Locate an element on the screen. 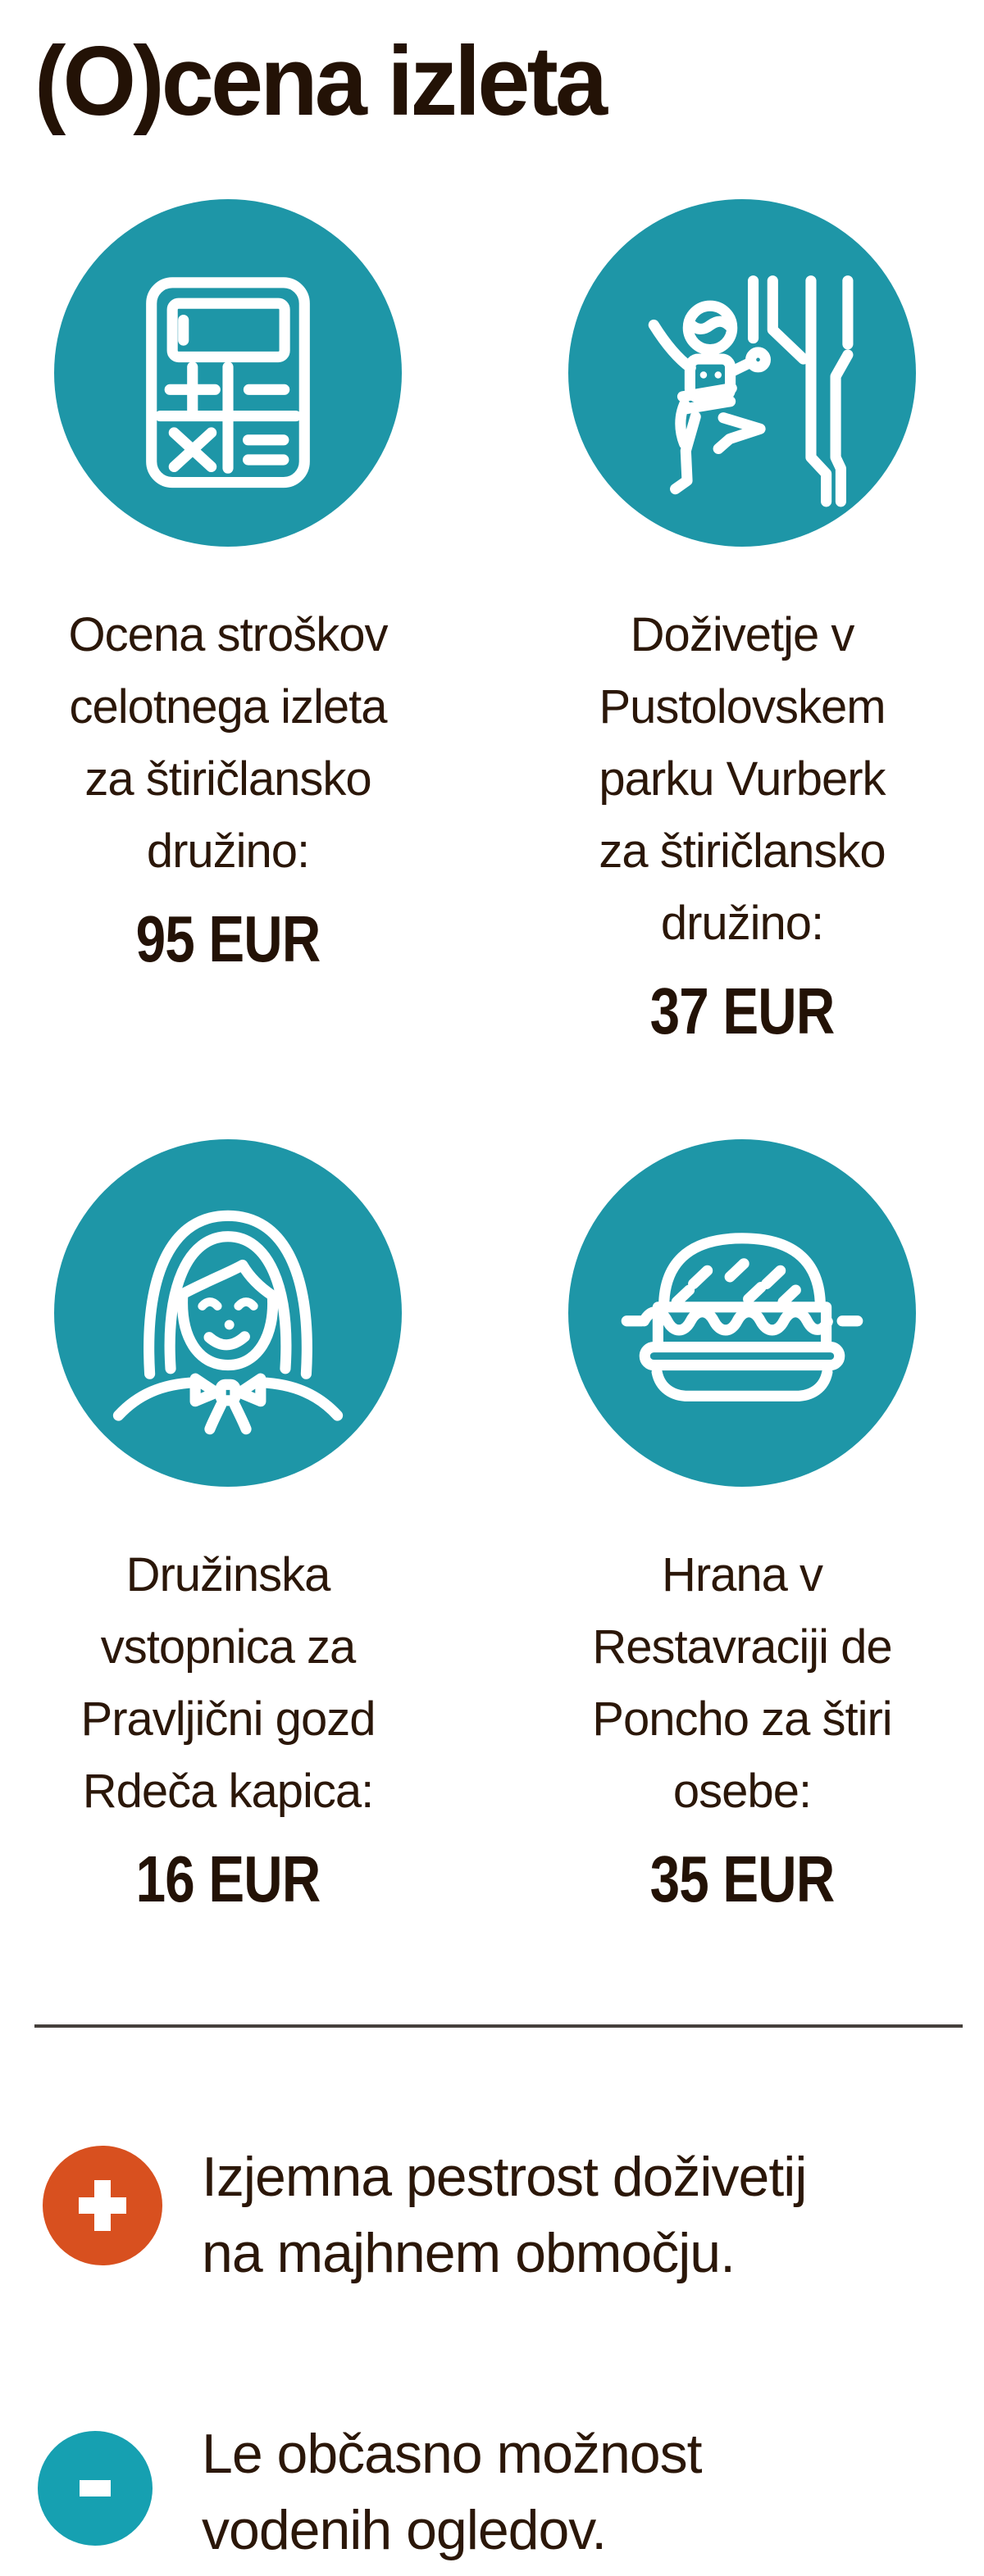 The width and height of the screenshot is (984, 2576). item-price: 95 EUR is located at coordinates (228, 938).